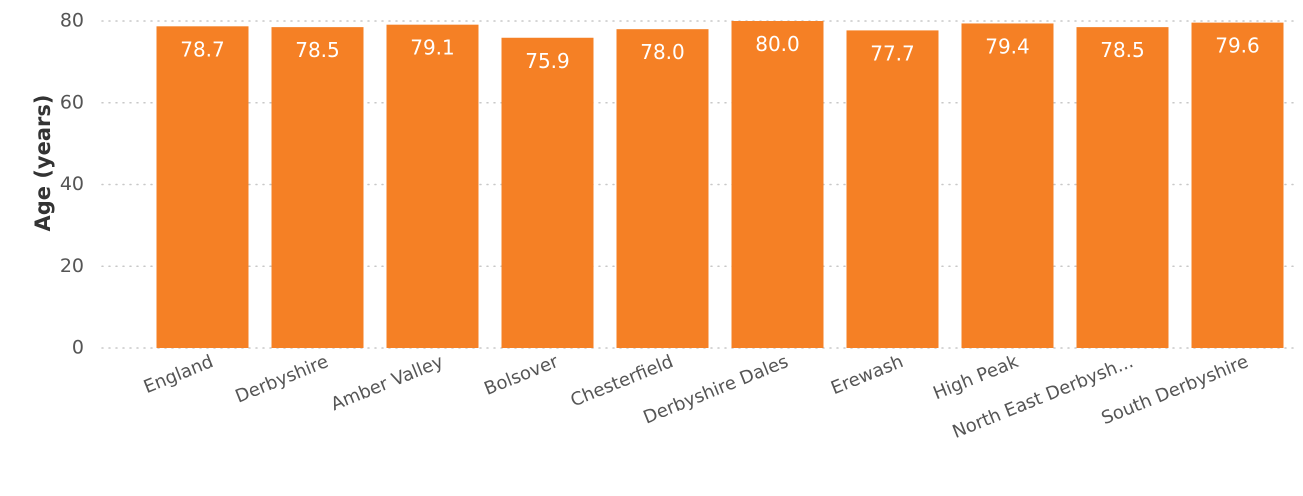 The height and width of the screenshot is (496, 1303). I want to click on y-tick-label-60: 60, so click(72, 102).